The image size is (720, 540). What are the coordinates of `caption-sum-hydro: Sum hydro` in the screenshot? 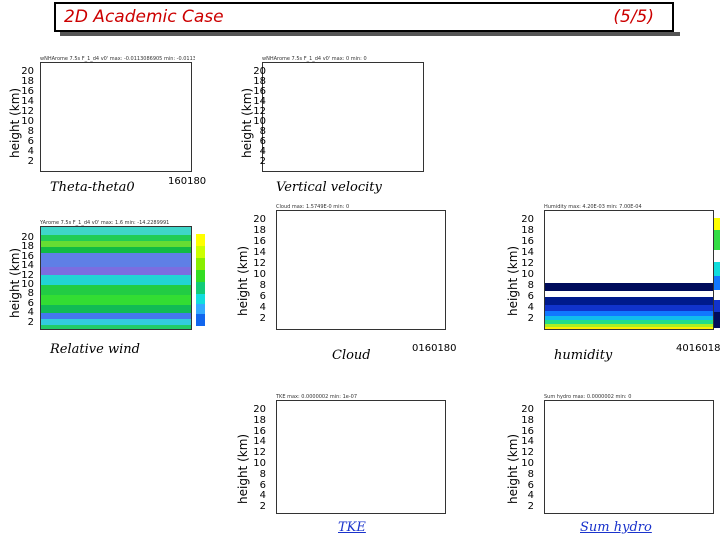 It's located at (616, 527).